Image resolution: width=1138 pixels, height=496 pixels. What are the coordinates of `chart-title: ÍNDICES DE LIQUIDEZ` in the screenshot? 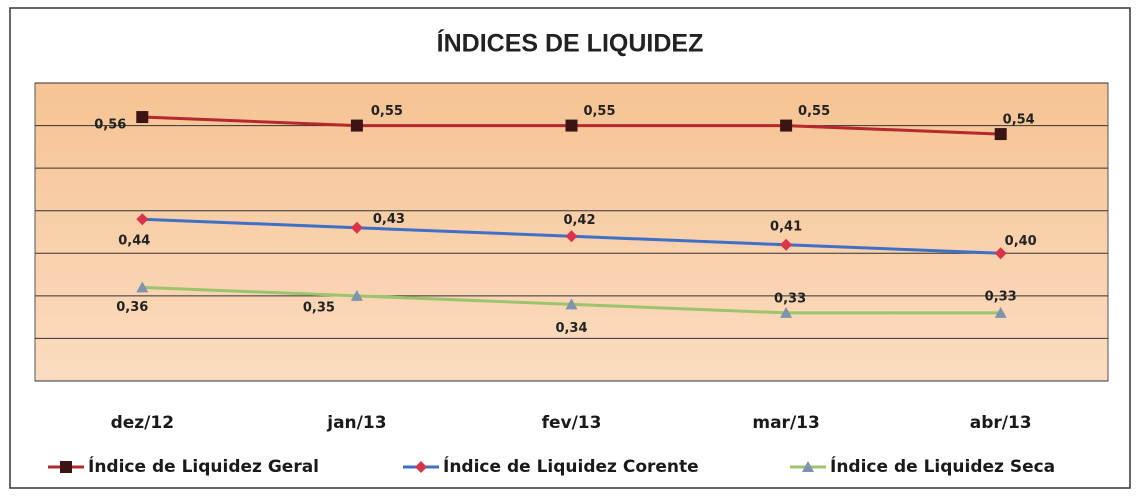 It's located at (570, 43).